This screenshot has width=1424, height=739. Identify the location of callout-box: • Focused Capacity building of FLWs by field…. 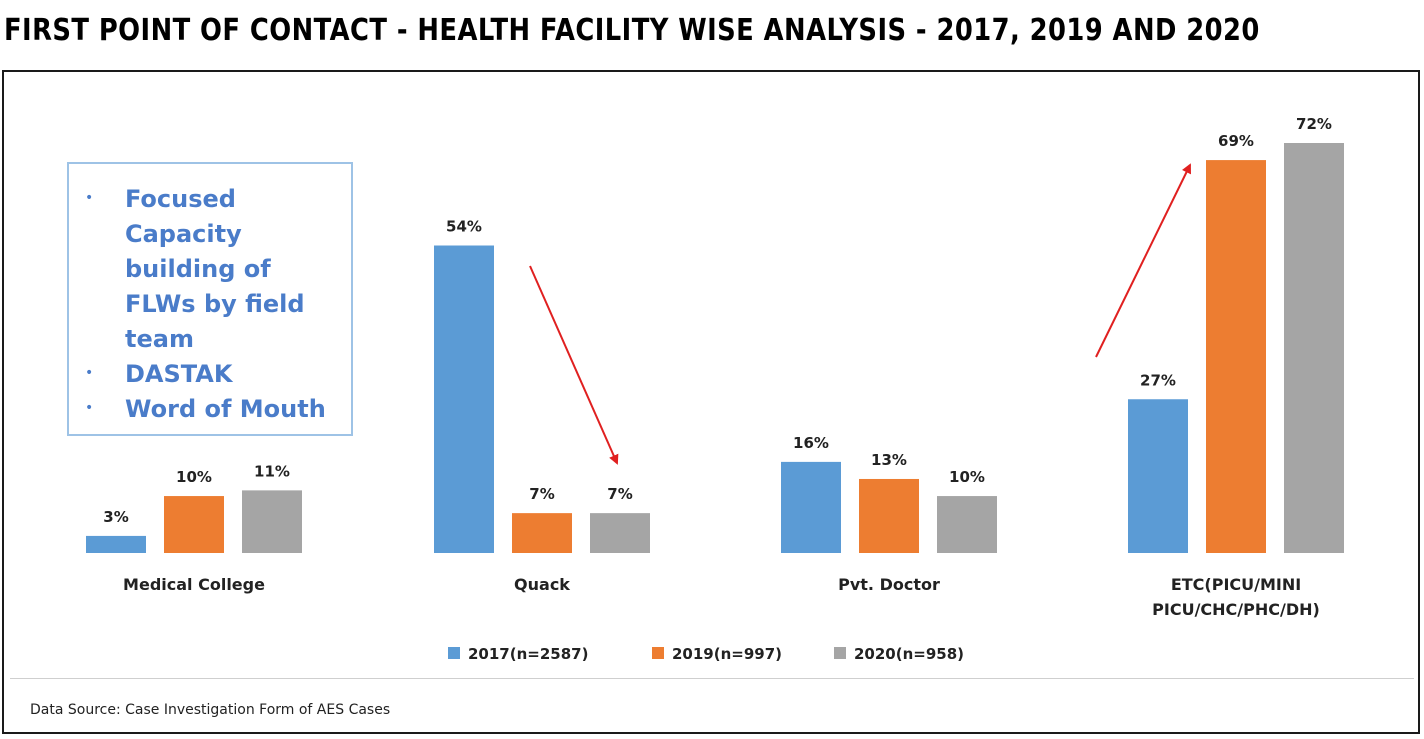
(210, 299).